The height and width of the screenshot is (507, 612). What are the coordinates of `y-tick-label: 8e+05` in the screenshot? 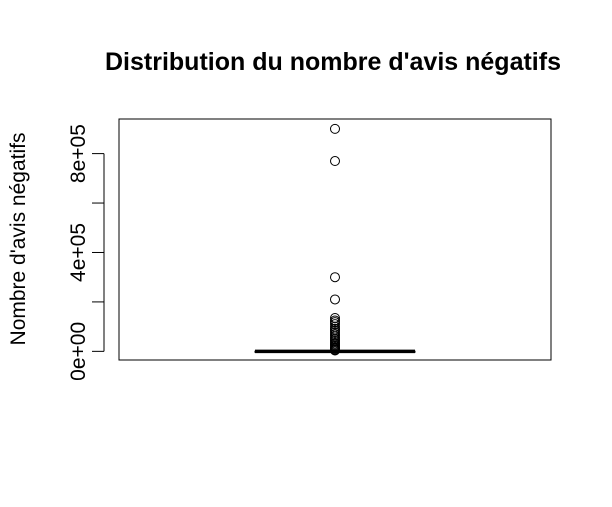 It's located at (78, 153).